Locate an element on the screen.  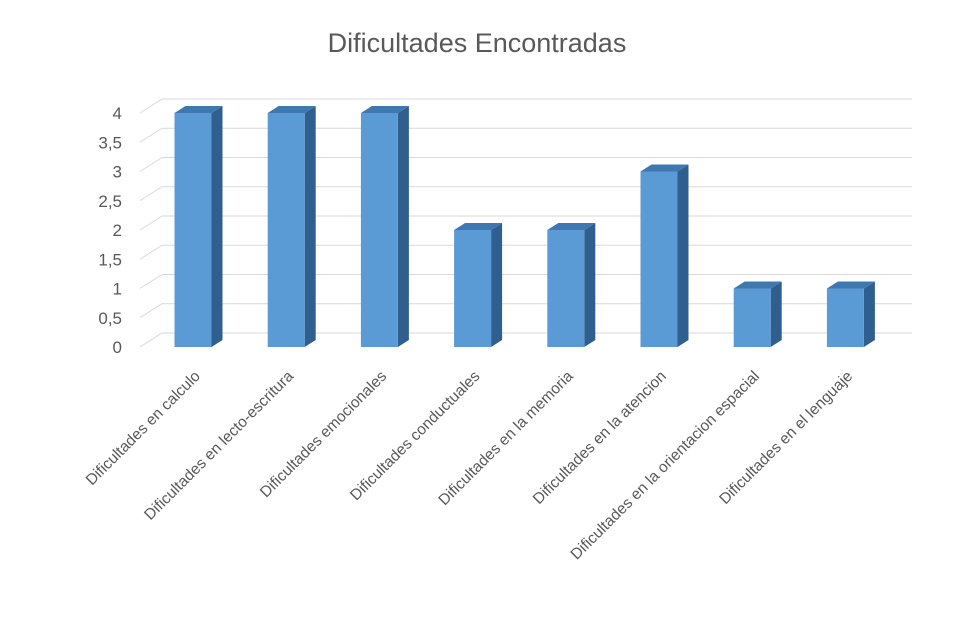
y-tick-label: 0,5 is located at coordinates (110, 318).